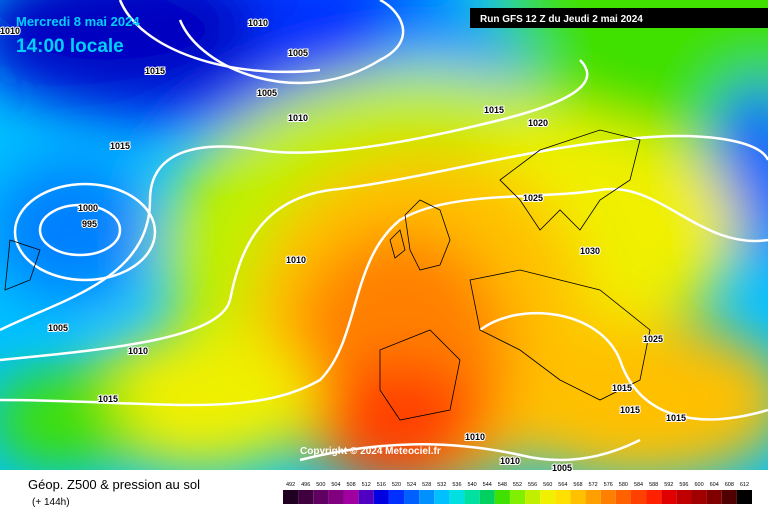 This screenshot has width=768, height=512. What do you see at coordinates (411, 485) in the screenshot?
I see `colorbar-label: 524` at bounding box center [411, 485].